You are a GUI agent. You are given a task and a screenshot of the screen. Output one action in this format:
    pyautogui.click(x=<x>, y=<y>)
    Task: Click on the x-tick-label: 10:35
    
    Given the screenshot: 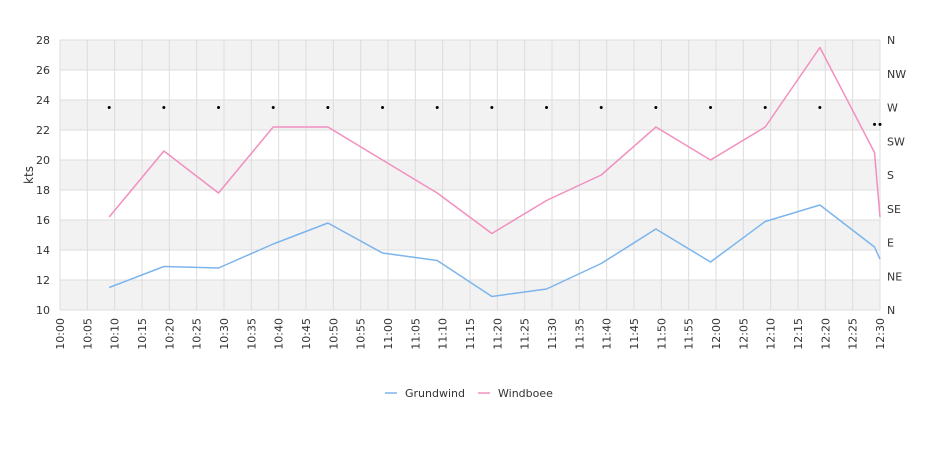 What is the action you would take?
    pyautogui.click(x=251, y=334)
    